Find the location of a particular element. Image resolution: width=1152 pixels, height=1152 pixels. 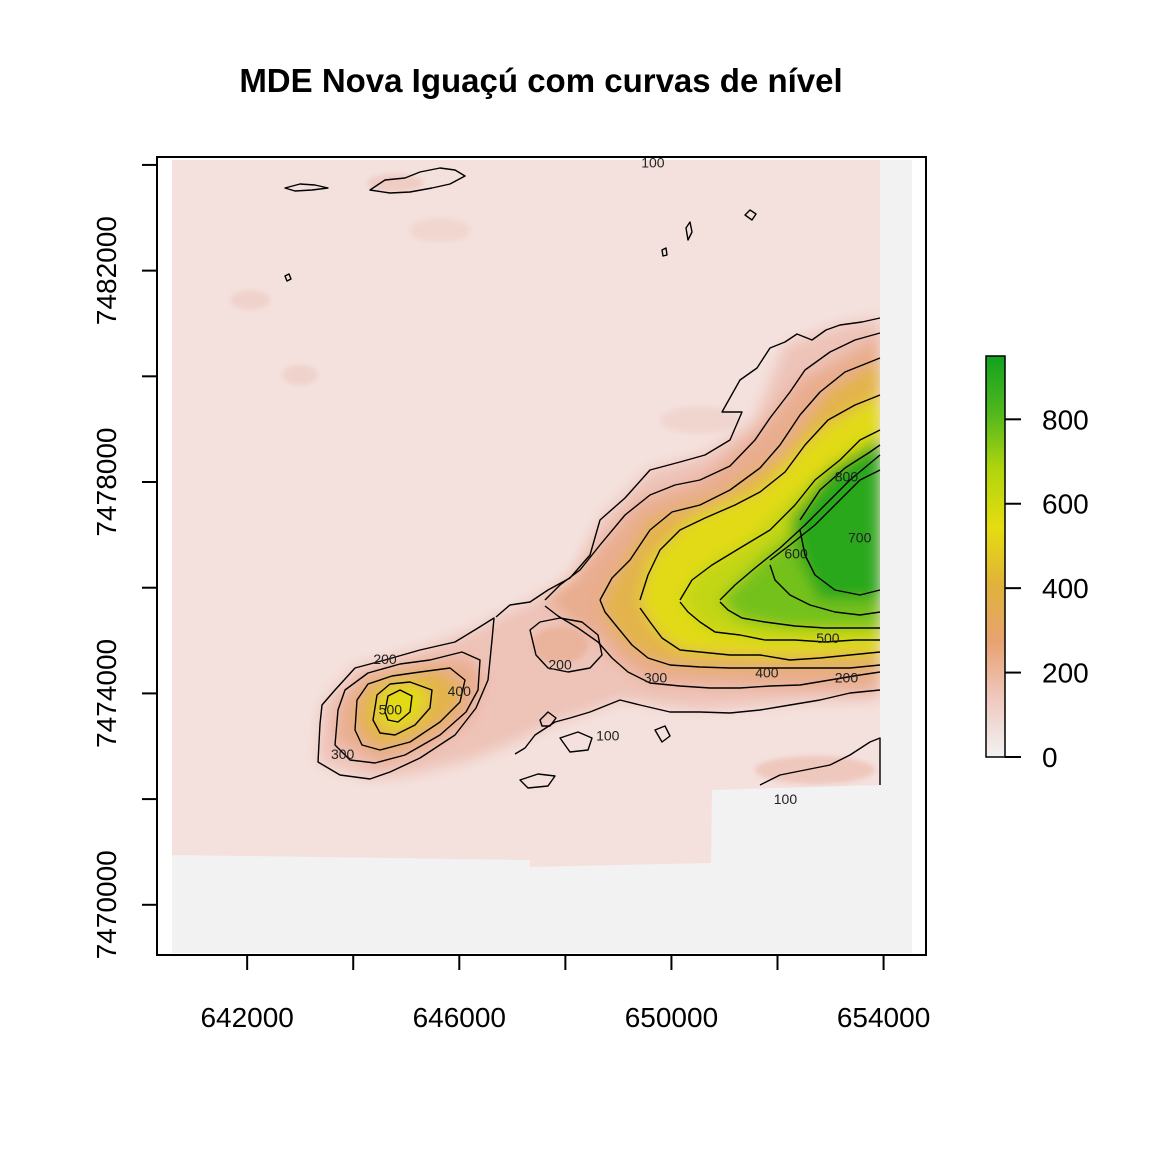

colorbar-gradient is located at coordinates (995, 556).